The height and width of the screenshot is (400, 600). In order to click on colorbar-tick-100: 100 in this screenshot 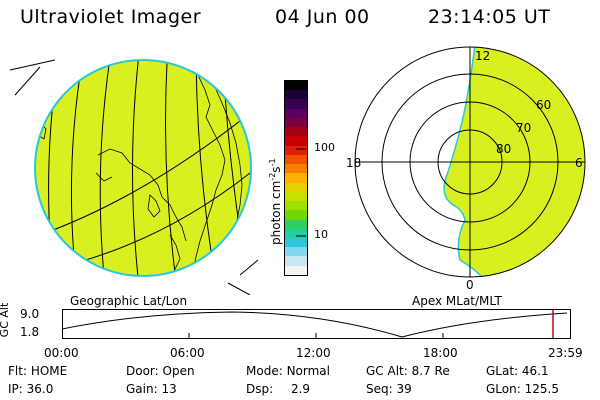, I will do `click(324, 147)`.